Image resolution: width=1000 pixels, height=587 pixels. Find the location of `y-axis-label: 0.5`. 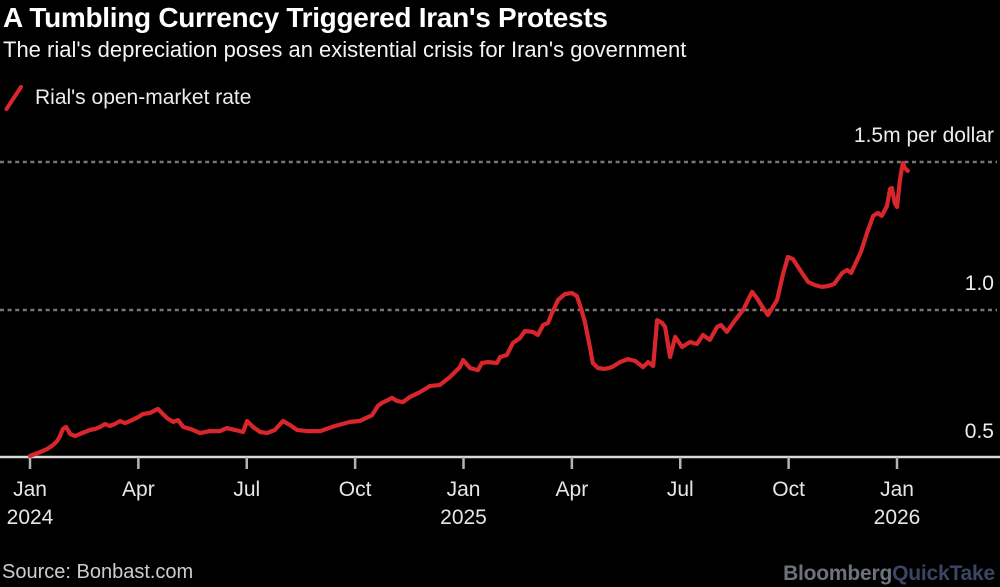

y-axis-label: 0.5 is located at coordinates (979, 431).